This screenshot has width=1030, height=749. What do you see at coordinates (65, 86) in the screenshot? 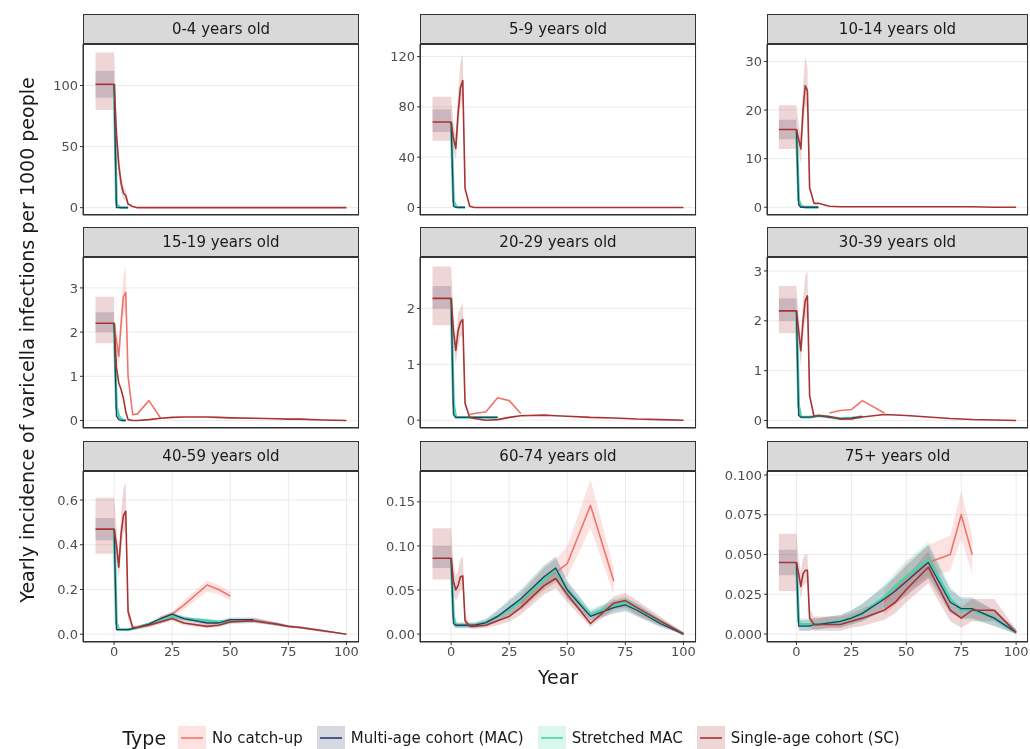
I see `y-tick-label: 100` at bounding box center [65, 86].